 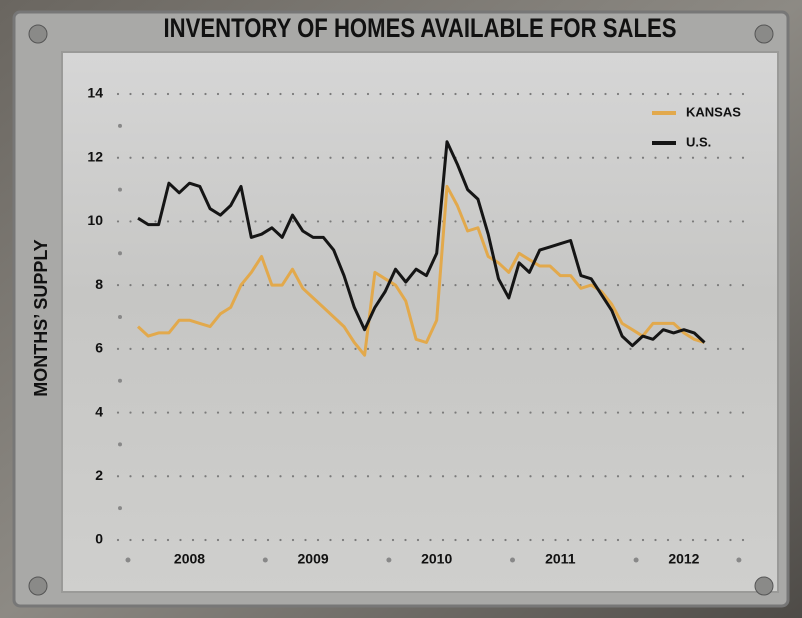 I want to click on y-tick-label: 4, so click(x=99, y=411).